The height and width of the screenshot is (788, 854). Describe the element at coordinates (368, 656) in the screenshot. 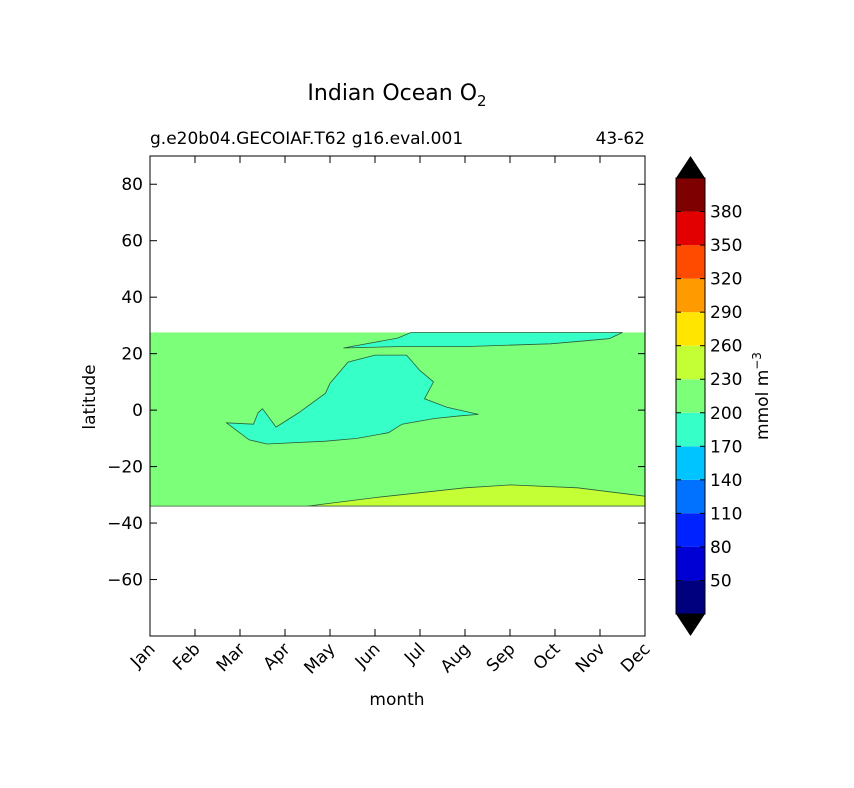

I see `x-tick-label: Jun` at that location.